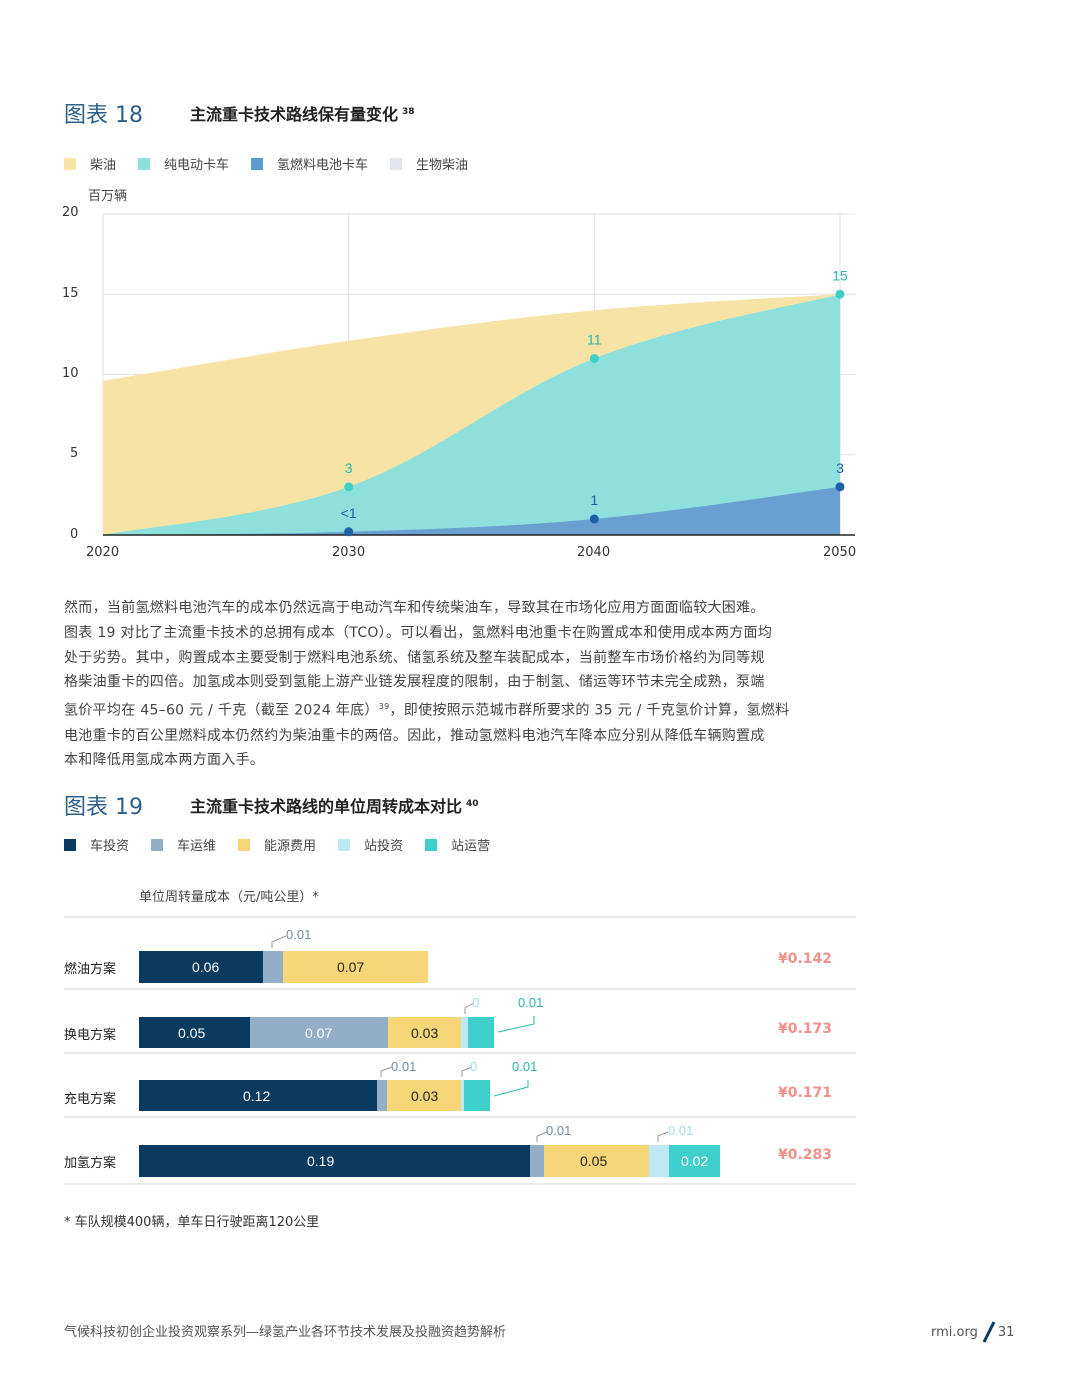 Image resolution: width=1080 pixels, height=1398 pixels. Describe the element at coordinates (103, 552) in the screenshot. I see `x-tick-label: 2020` at that location.